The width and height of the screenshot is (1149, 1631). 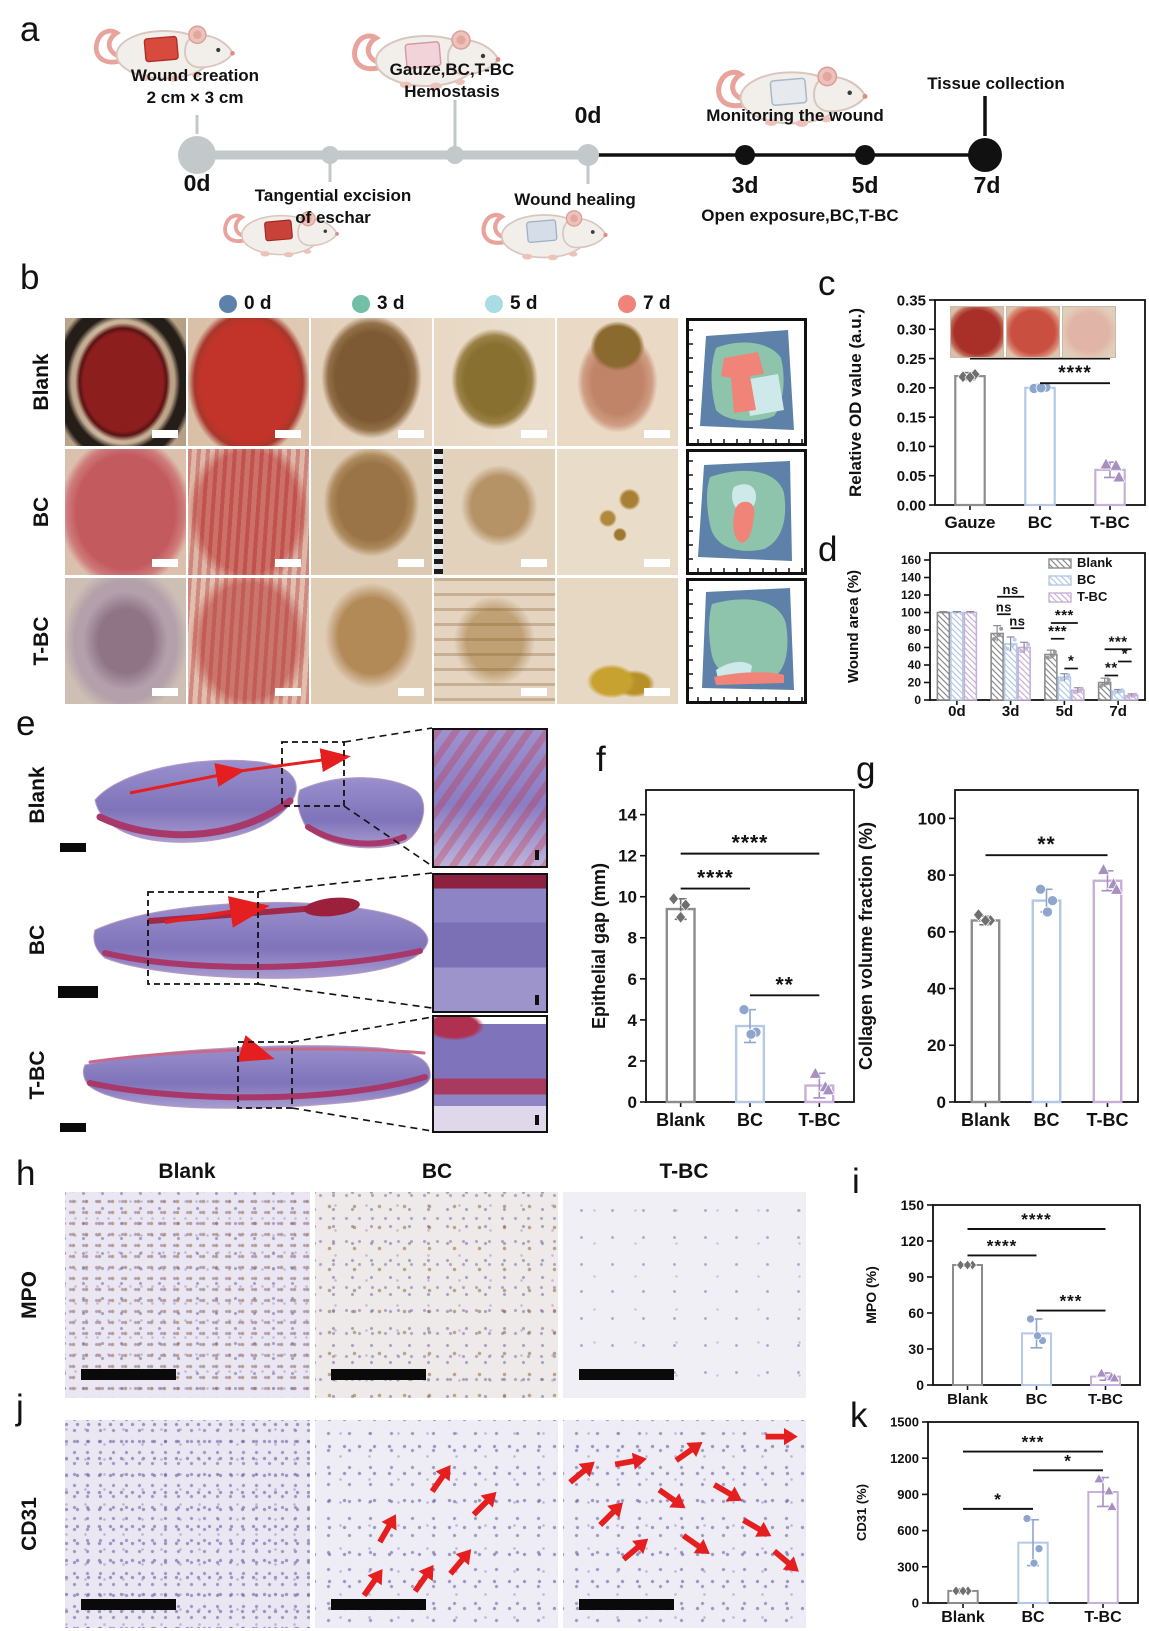 What do you see at coordinates (800, 215) in the screenshot?
I see `open-exposure-label: Open exposure,BC,T-BC` at bounding box center [800, 215].